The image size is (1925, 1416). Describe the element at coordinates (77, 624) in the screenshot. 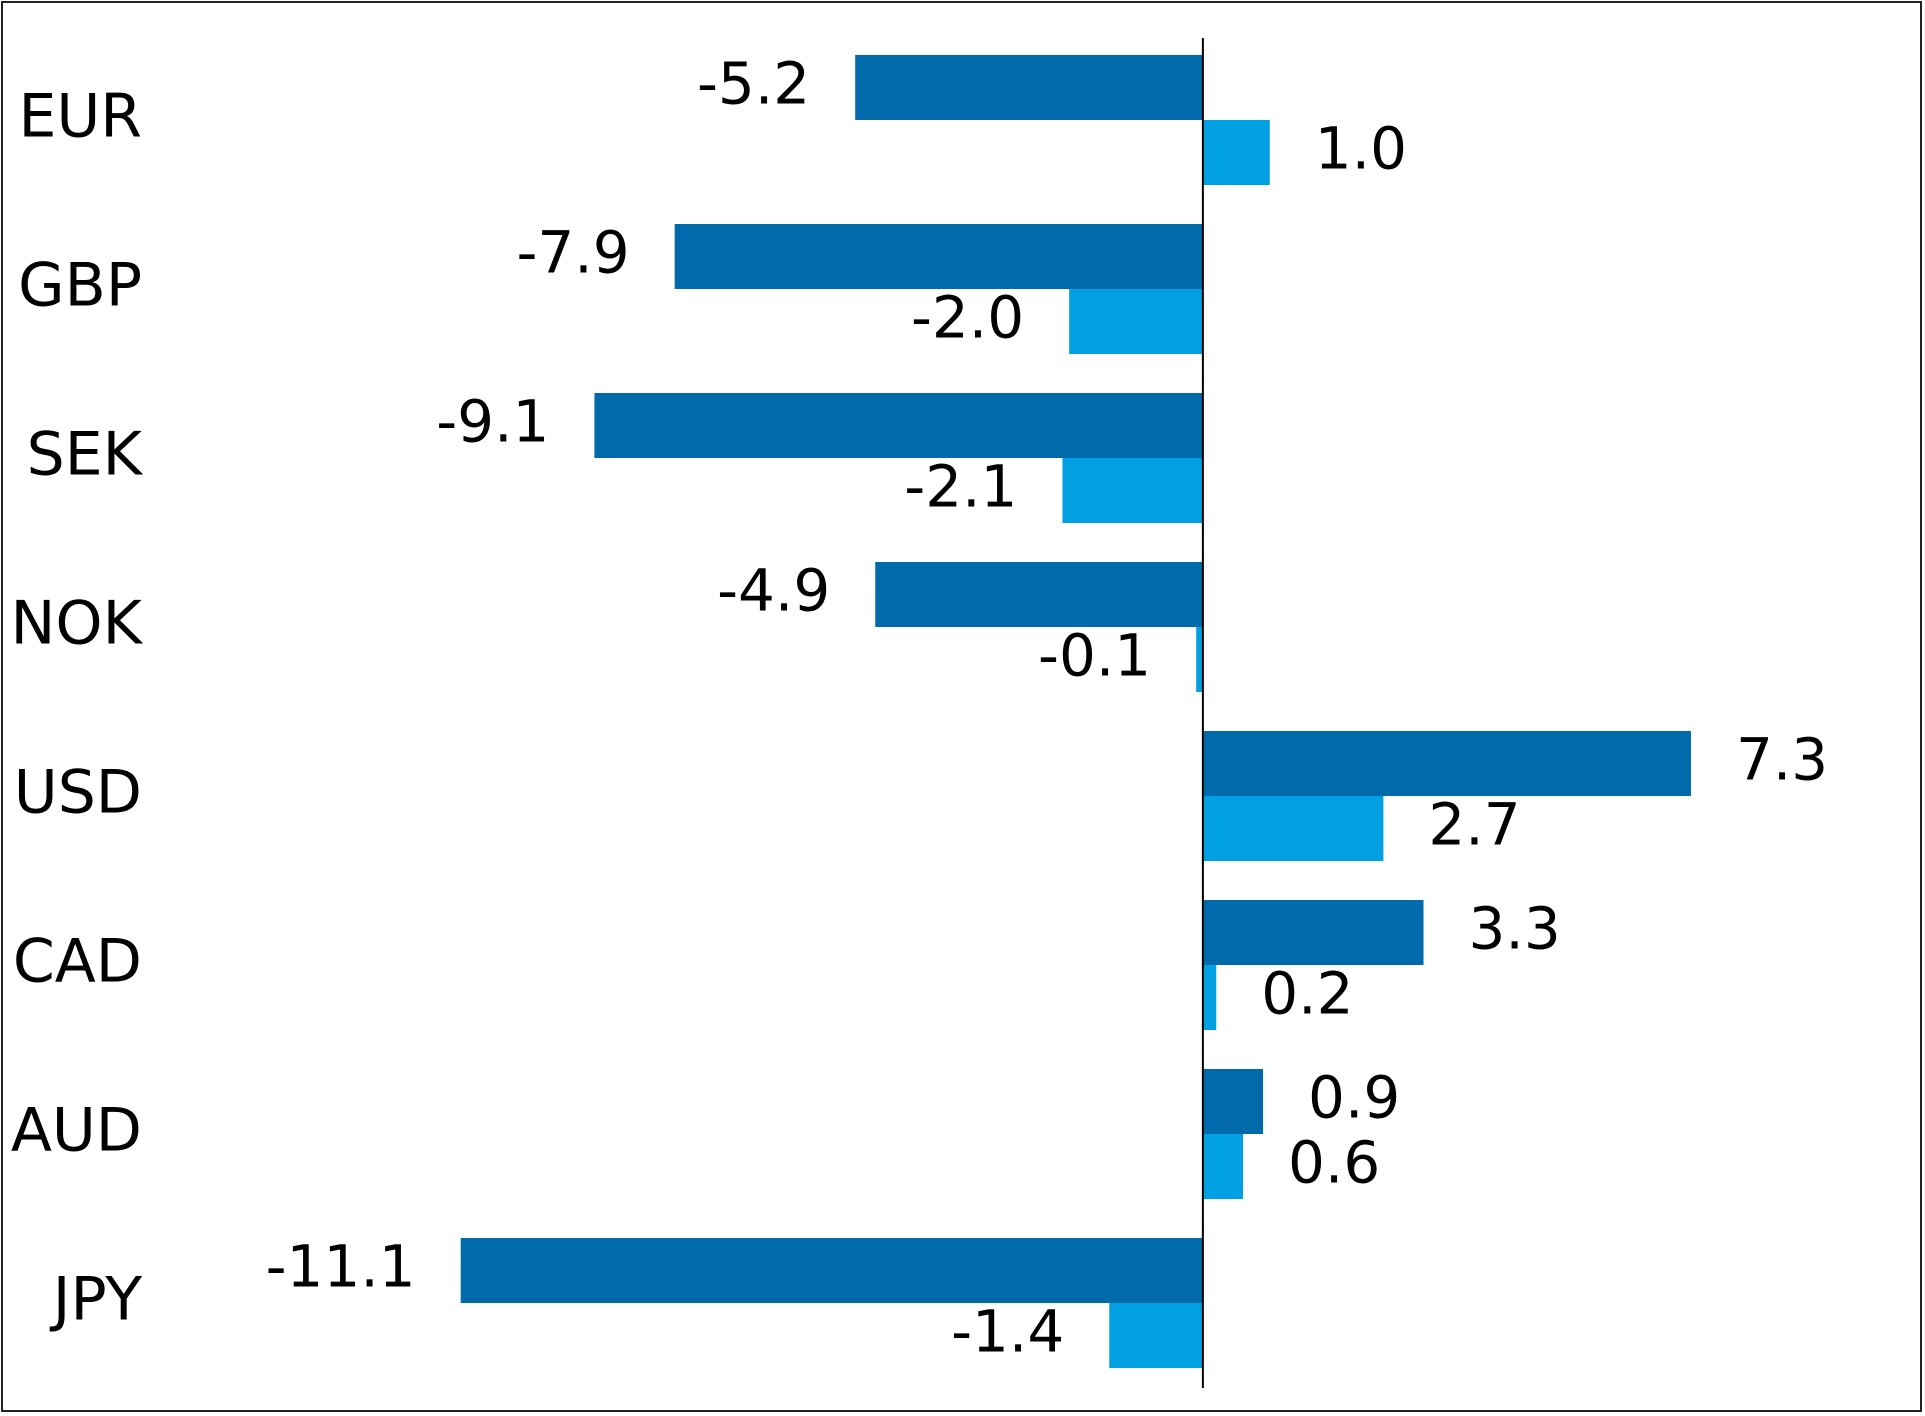

I see `category-label-nok: NOK` at that location.